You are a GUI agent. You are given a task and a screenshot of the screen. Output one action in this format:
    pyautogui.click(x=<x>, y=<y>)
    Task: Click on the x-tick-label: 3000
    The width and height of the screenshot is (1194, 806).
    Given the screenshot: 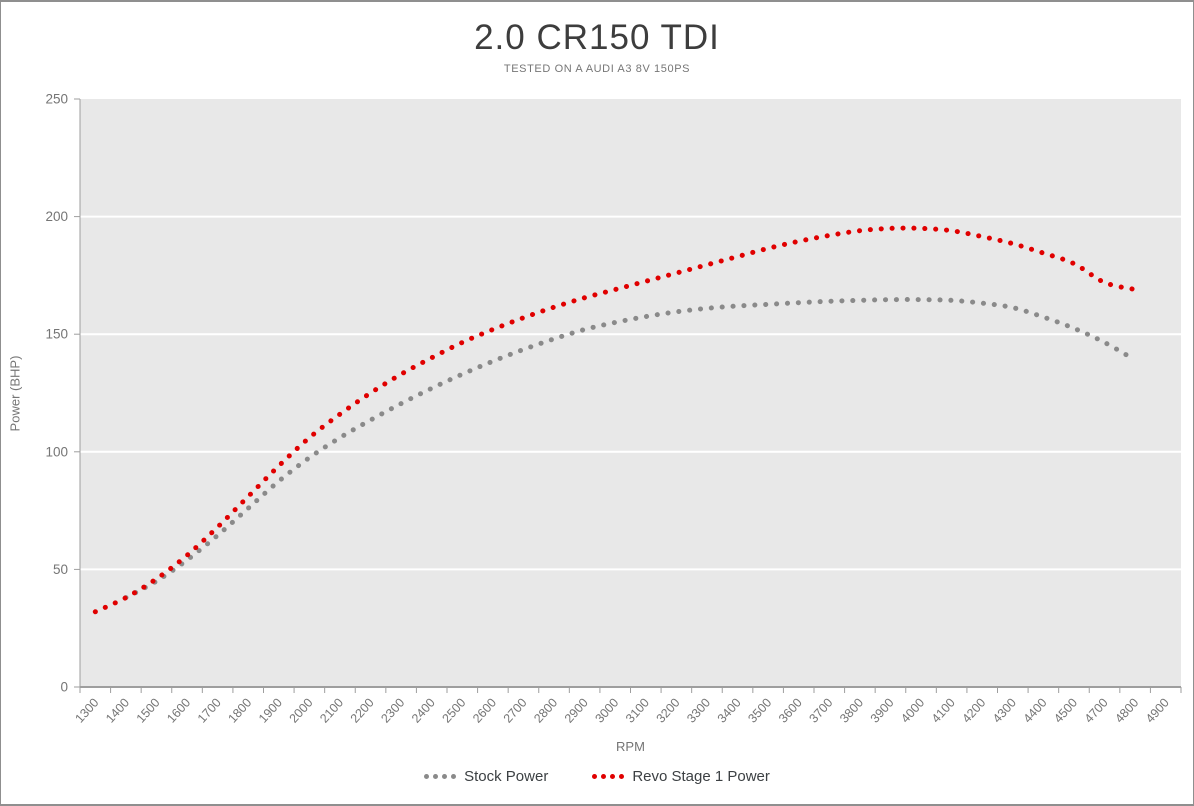 What is the action you would take?
    pyautogui.click(x=606, y=711)
    